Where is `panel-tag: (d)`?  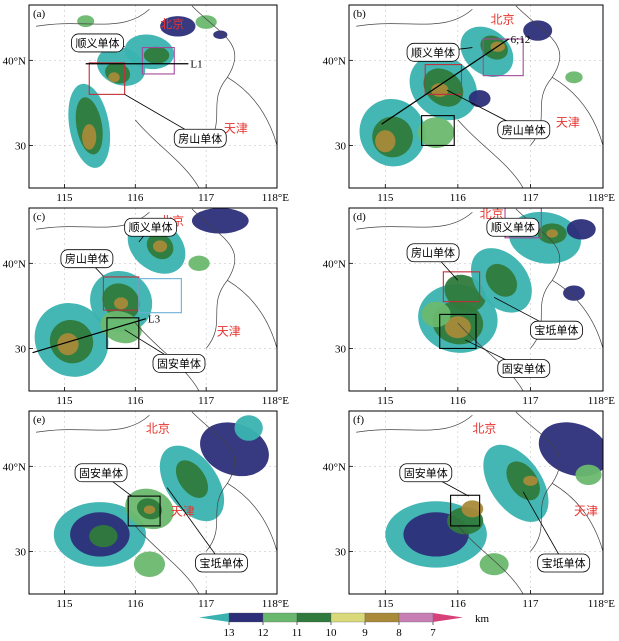 panel-tag: (d) is located at coordinates (359, 217).